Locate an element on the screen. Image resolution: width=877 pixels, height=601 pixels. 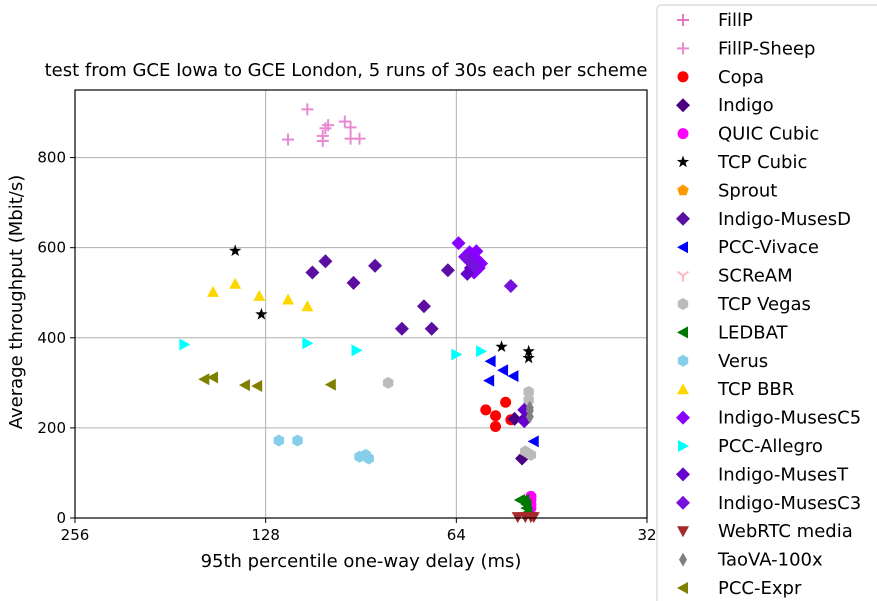
legend-marker-fillp is located at coordinates (683, 20).